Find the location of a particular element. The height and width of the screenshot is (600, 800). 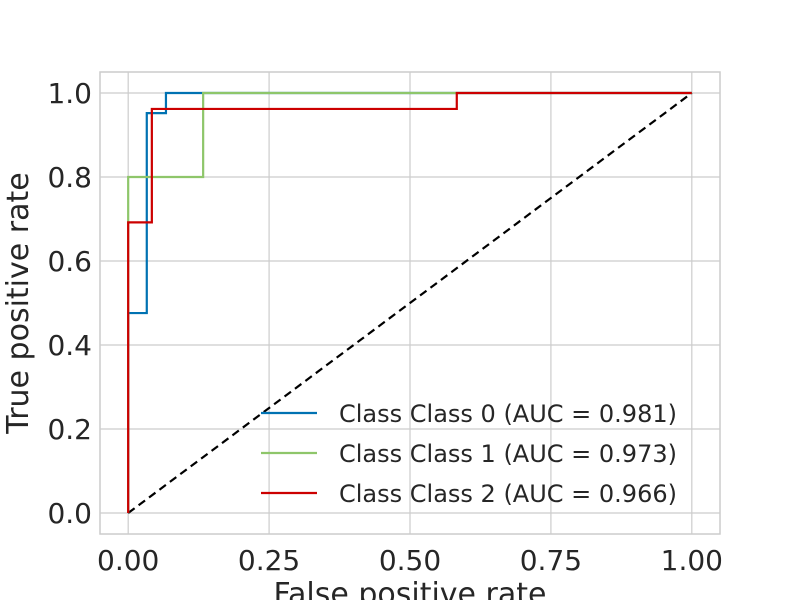

y-axis-label: True positive rate is located at coordinates (18, 303).